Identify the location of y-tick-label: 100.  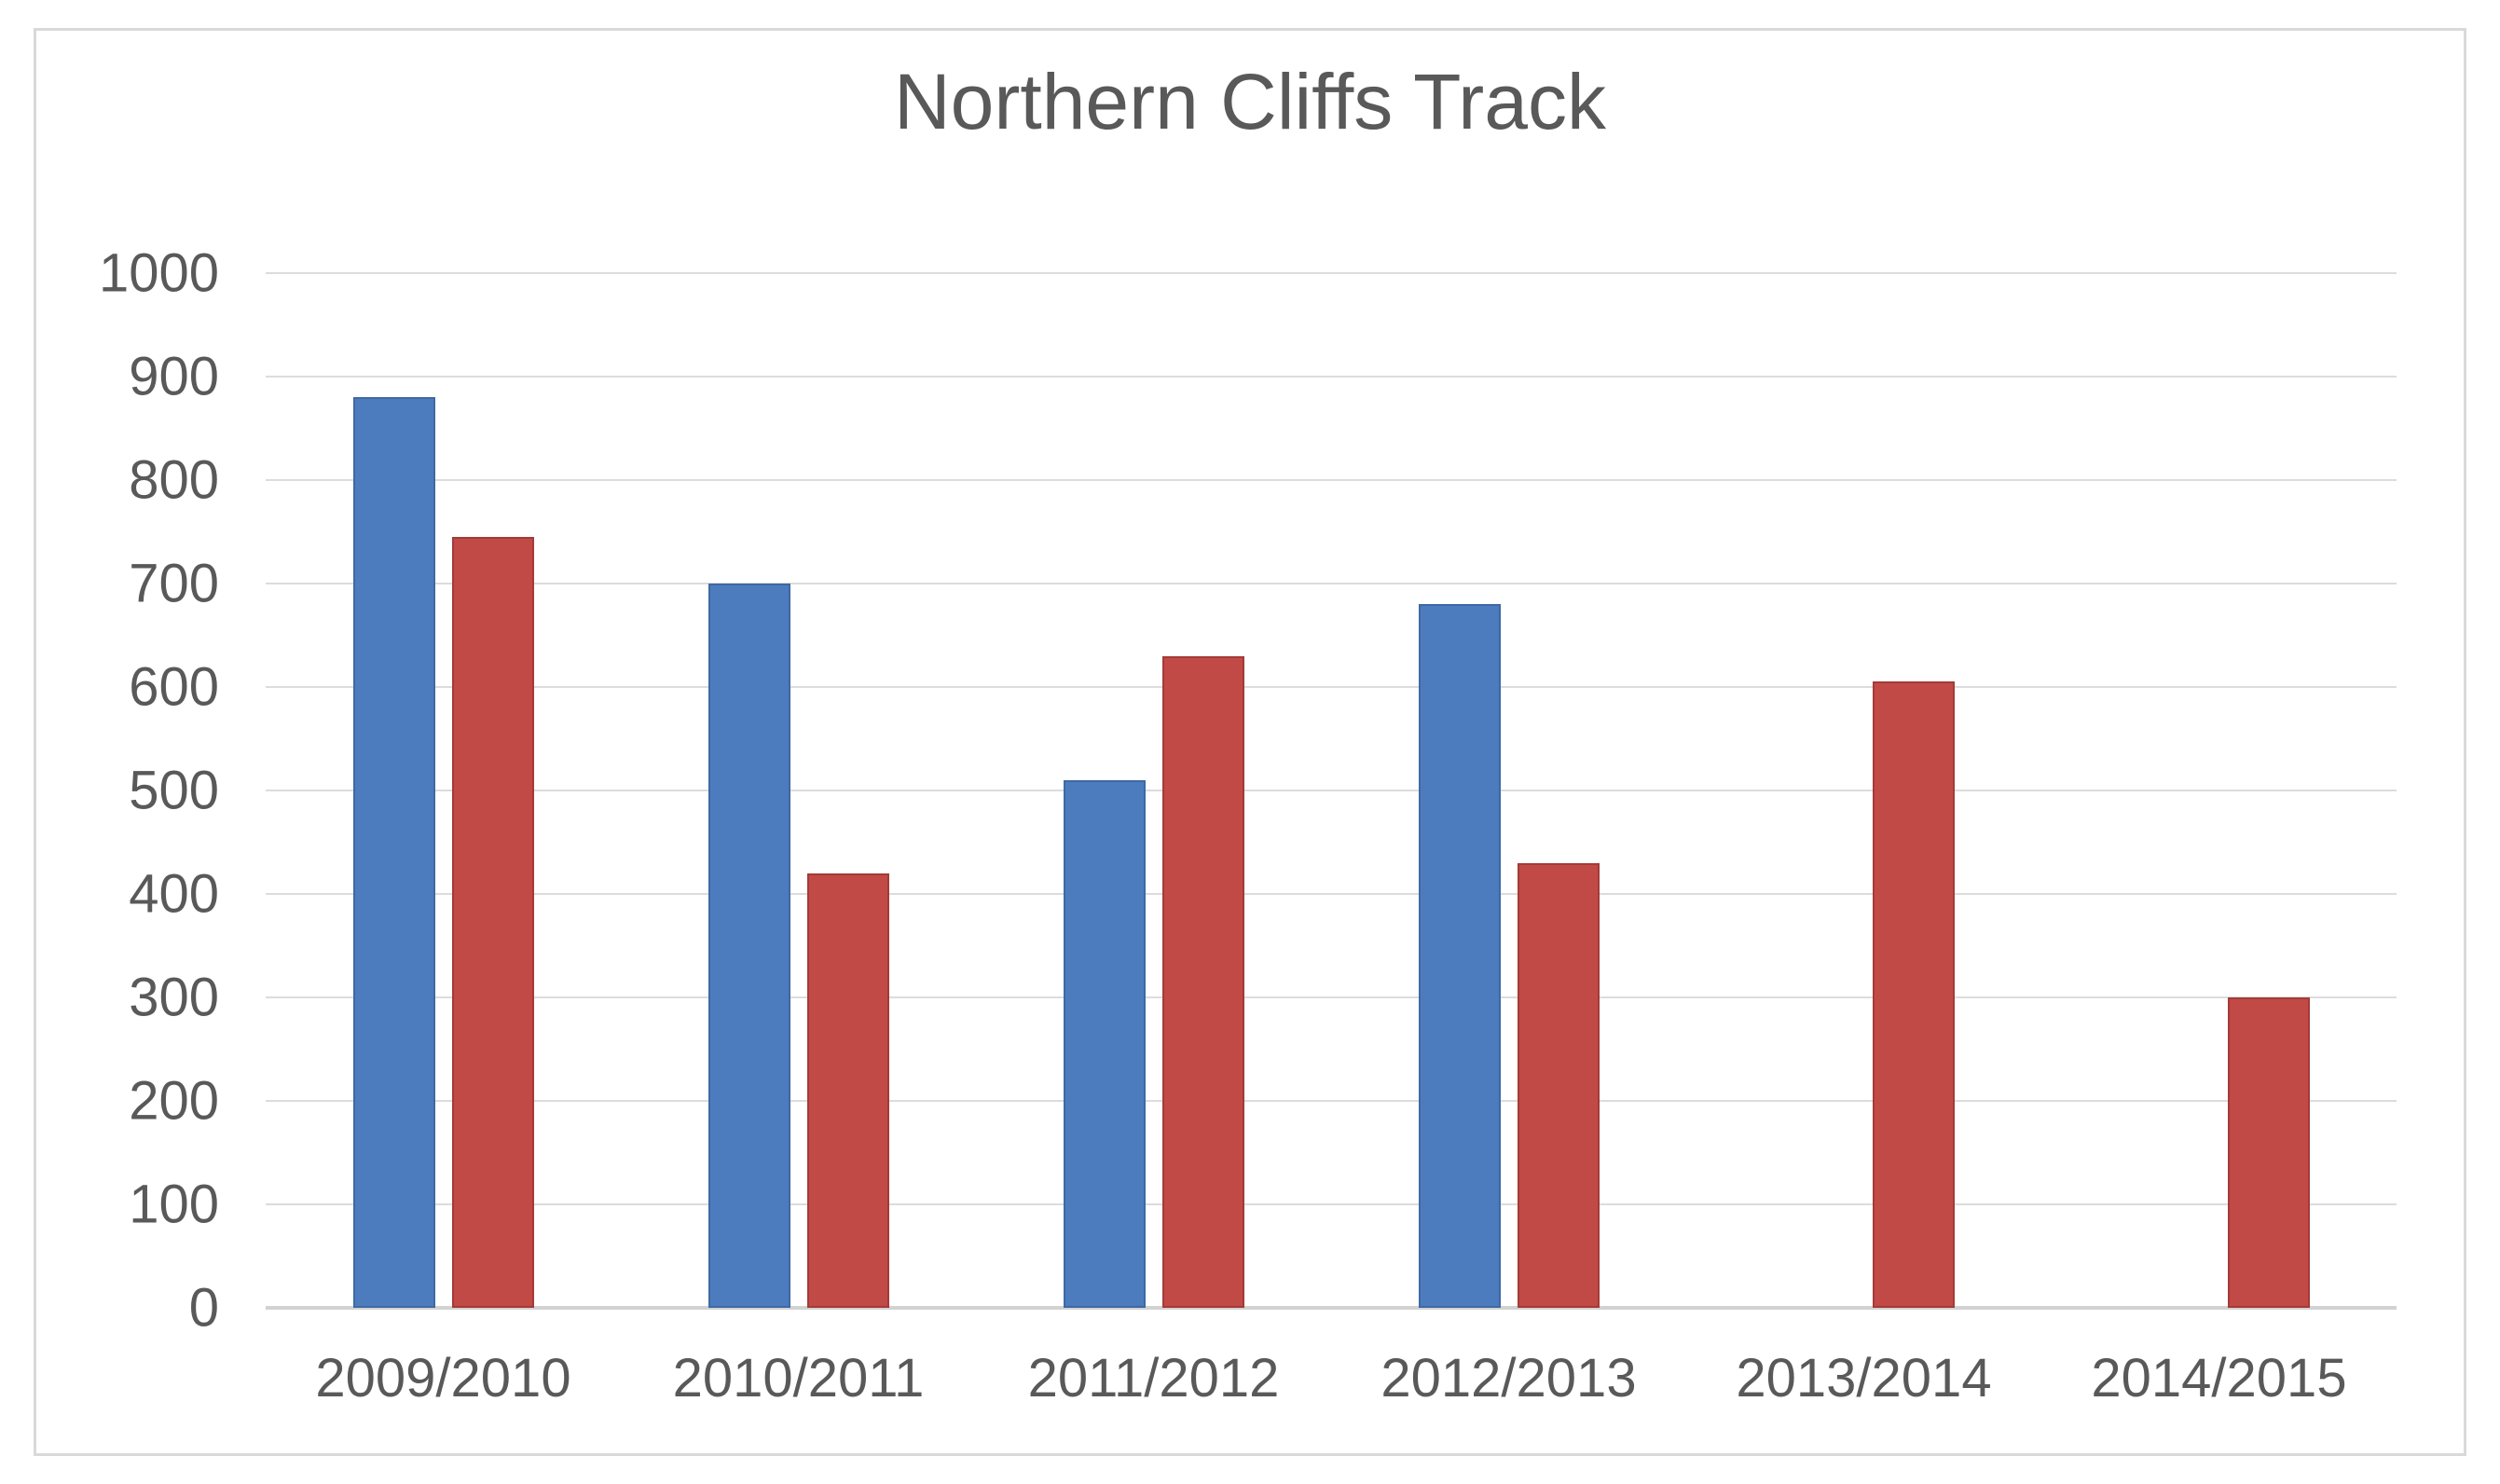
(174, 1204).